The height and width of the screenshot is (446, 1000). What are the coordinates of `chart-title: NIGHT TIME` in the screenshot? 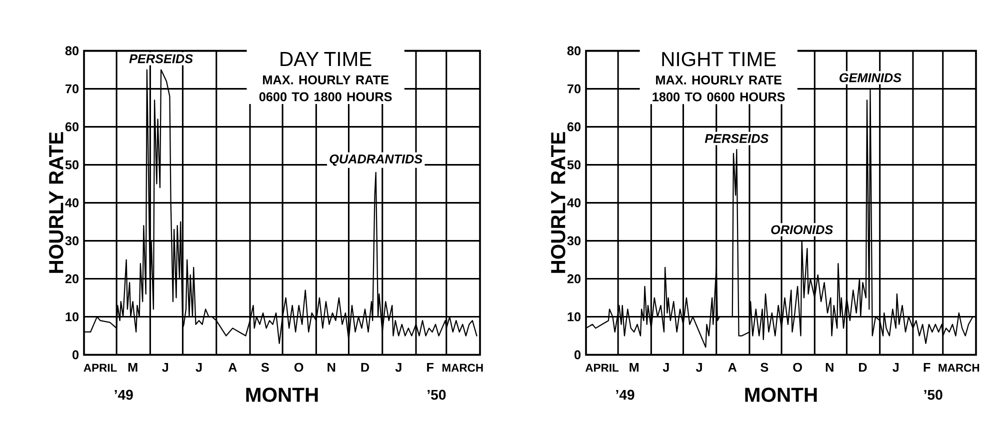 It's located at (719, 59).